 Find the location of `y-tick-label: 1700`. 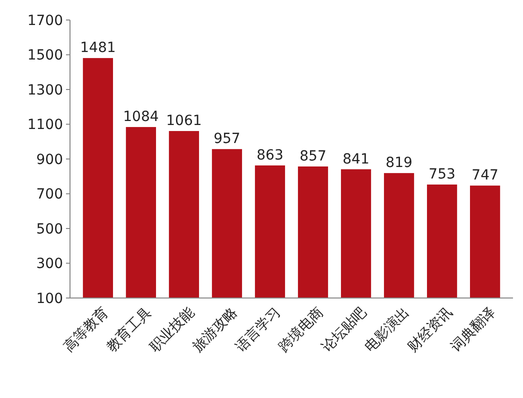

y-tick-label: 1700 is located at coordinates (45, 20).